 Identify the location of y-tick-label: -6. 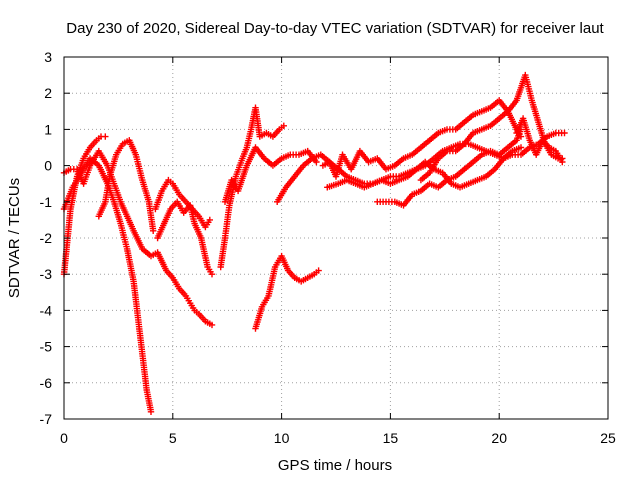
(46, 383).